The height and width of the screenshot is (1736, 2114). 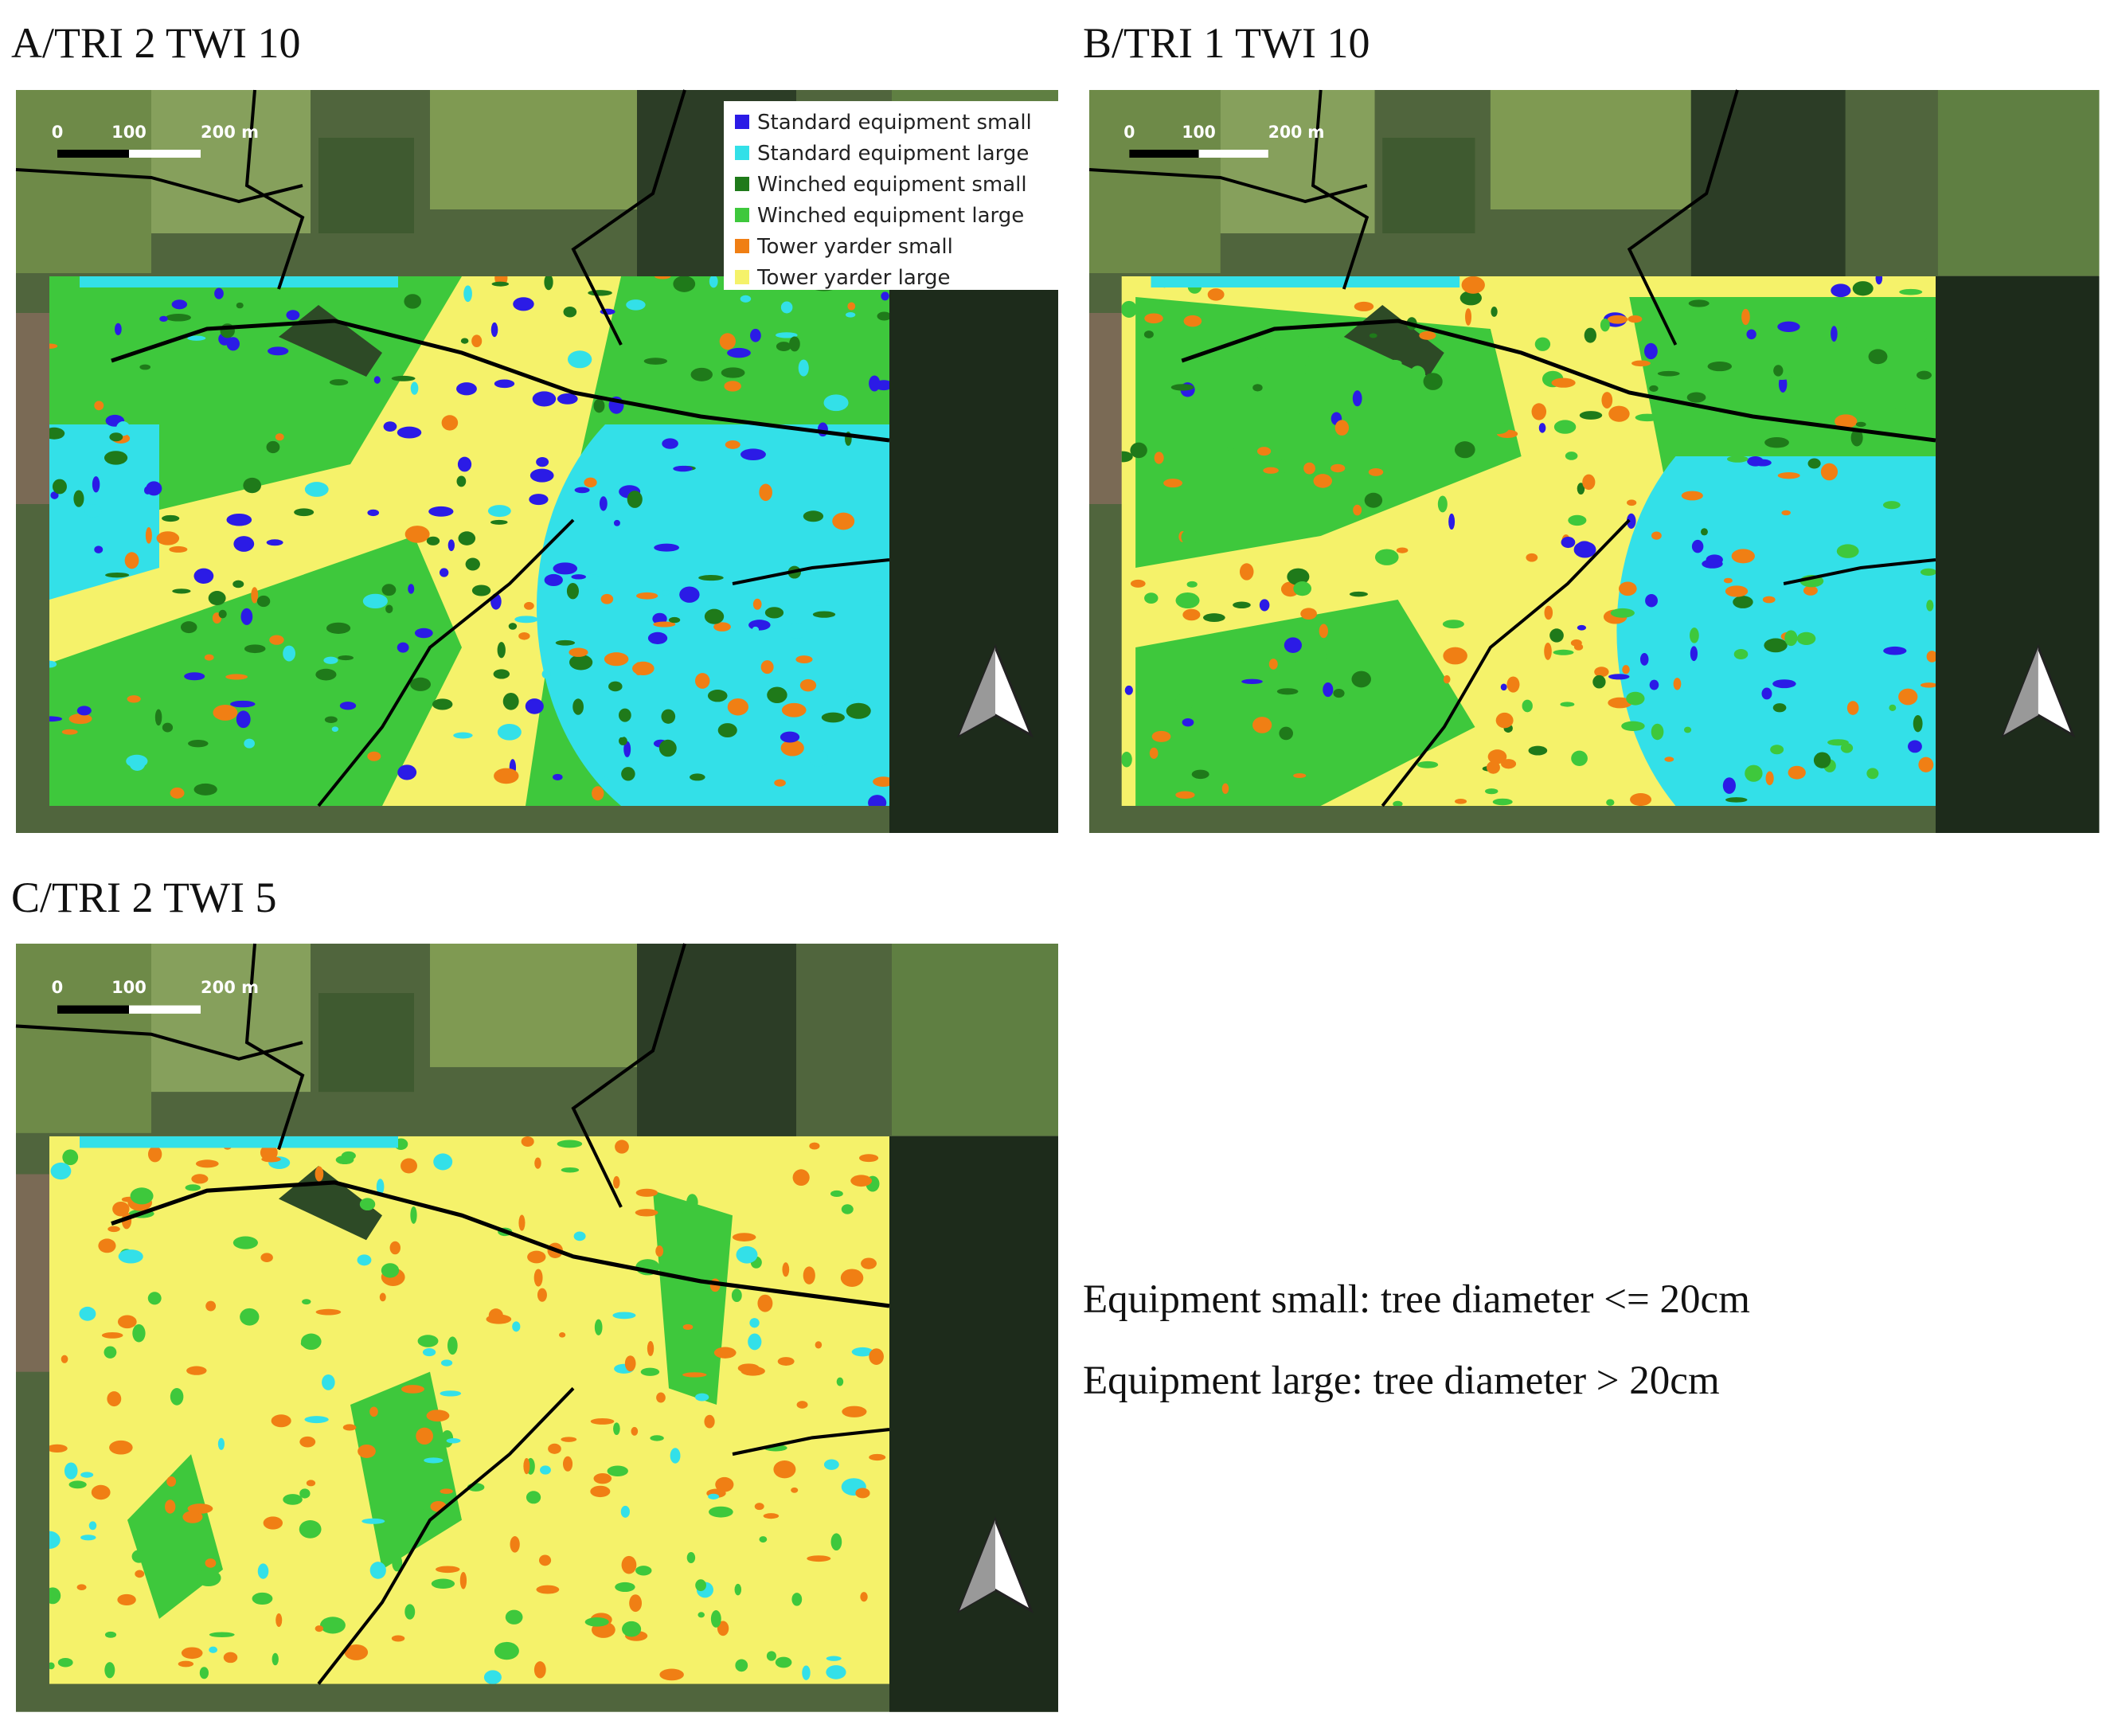 What do you see at coordinates (159, 1043) in the screenshot?
I see `road` at bounding box center [159, 1043].